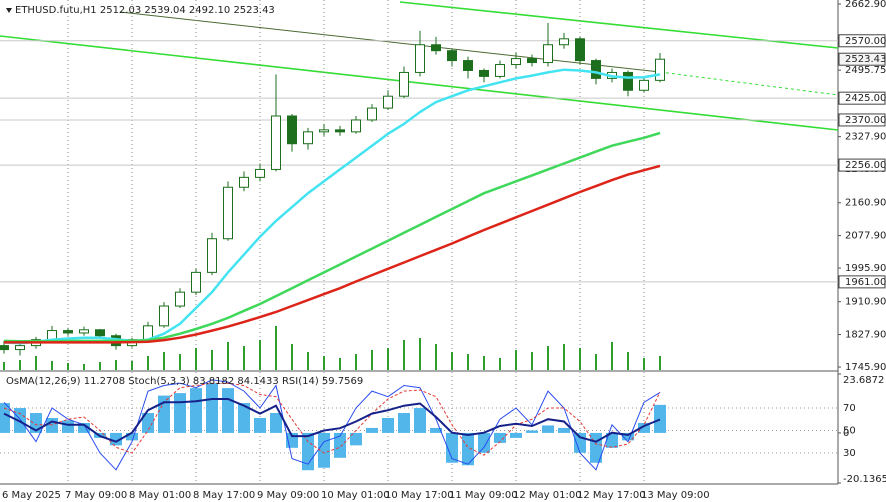  Describe the element at coordinates (547, 495) in the screenshot. I see `x-tick-label: 12 May 01:00` at that location.